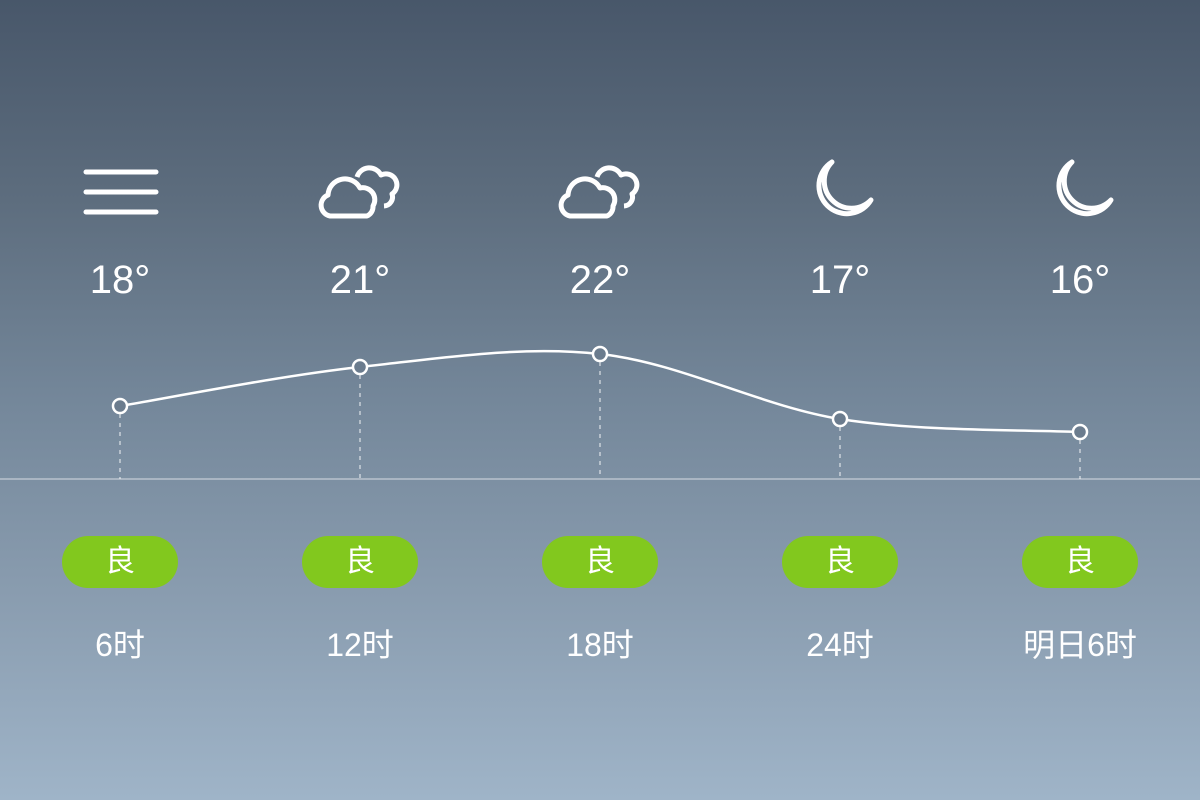 This screenshot has width=1200, height=800. What do you see at coordinates (600, 280) in the screenshot?
I see `temperature-label: 22°` at bounding box center [600, 280].